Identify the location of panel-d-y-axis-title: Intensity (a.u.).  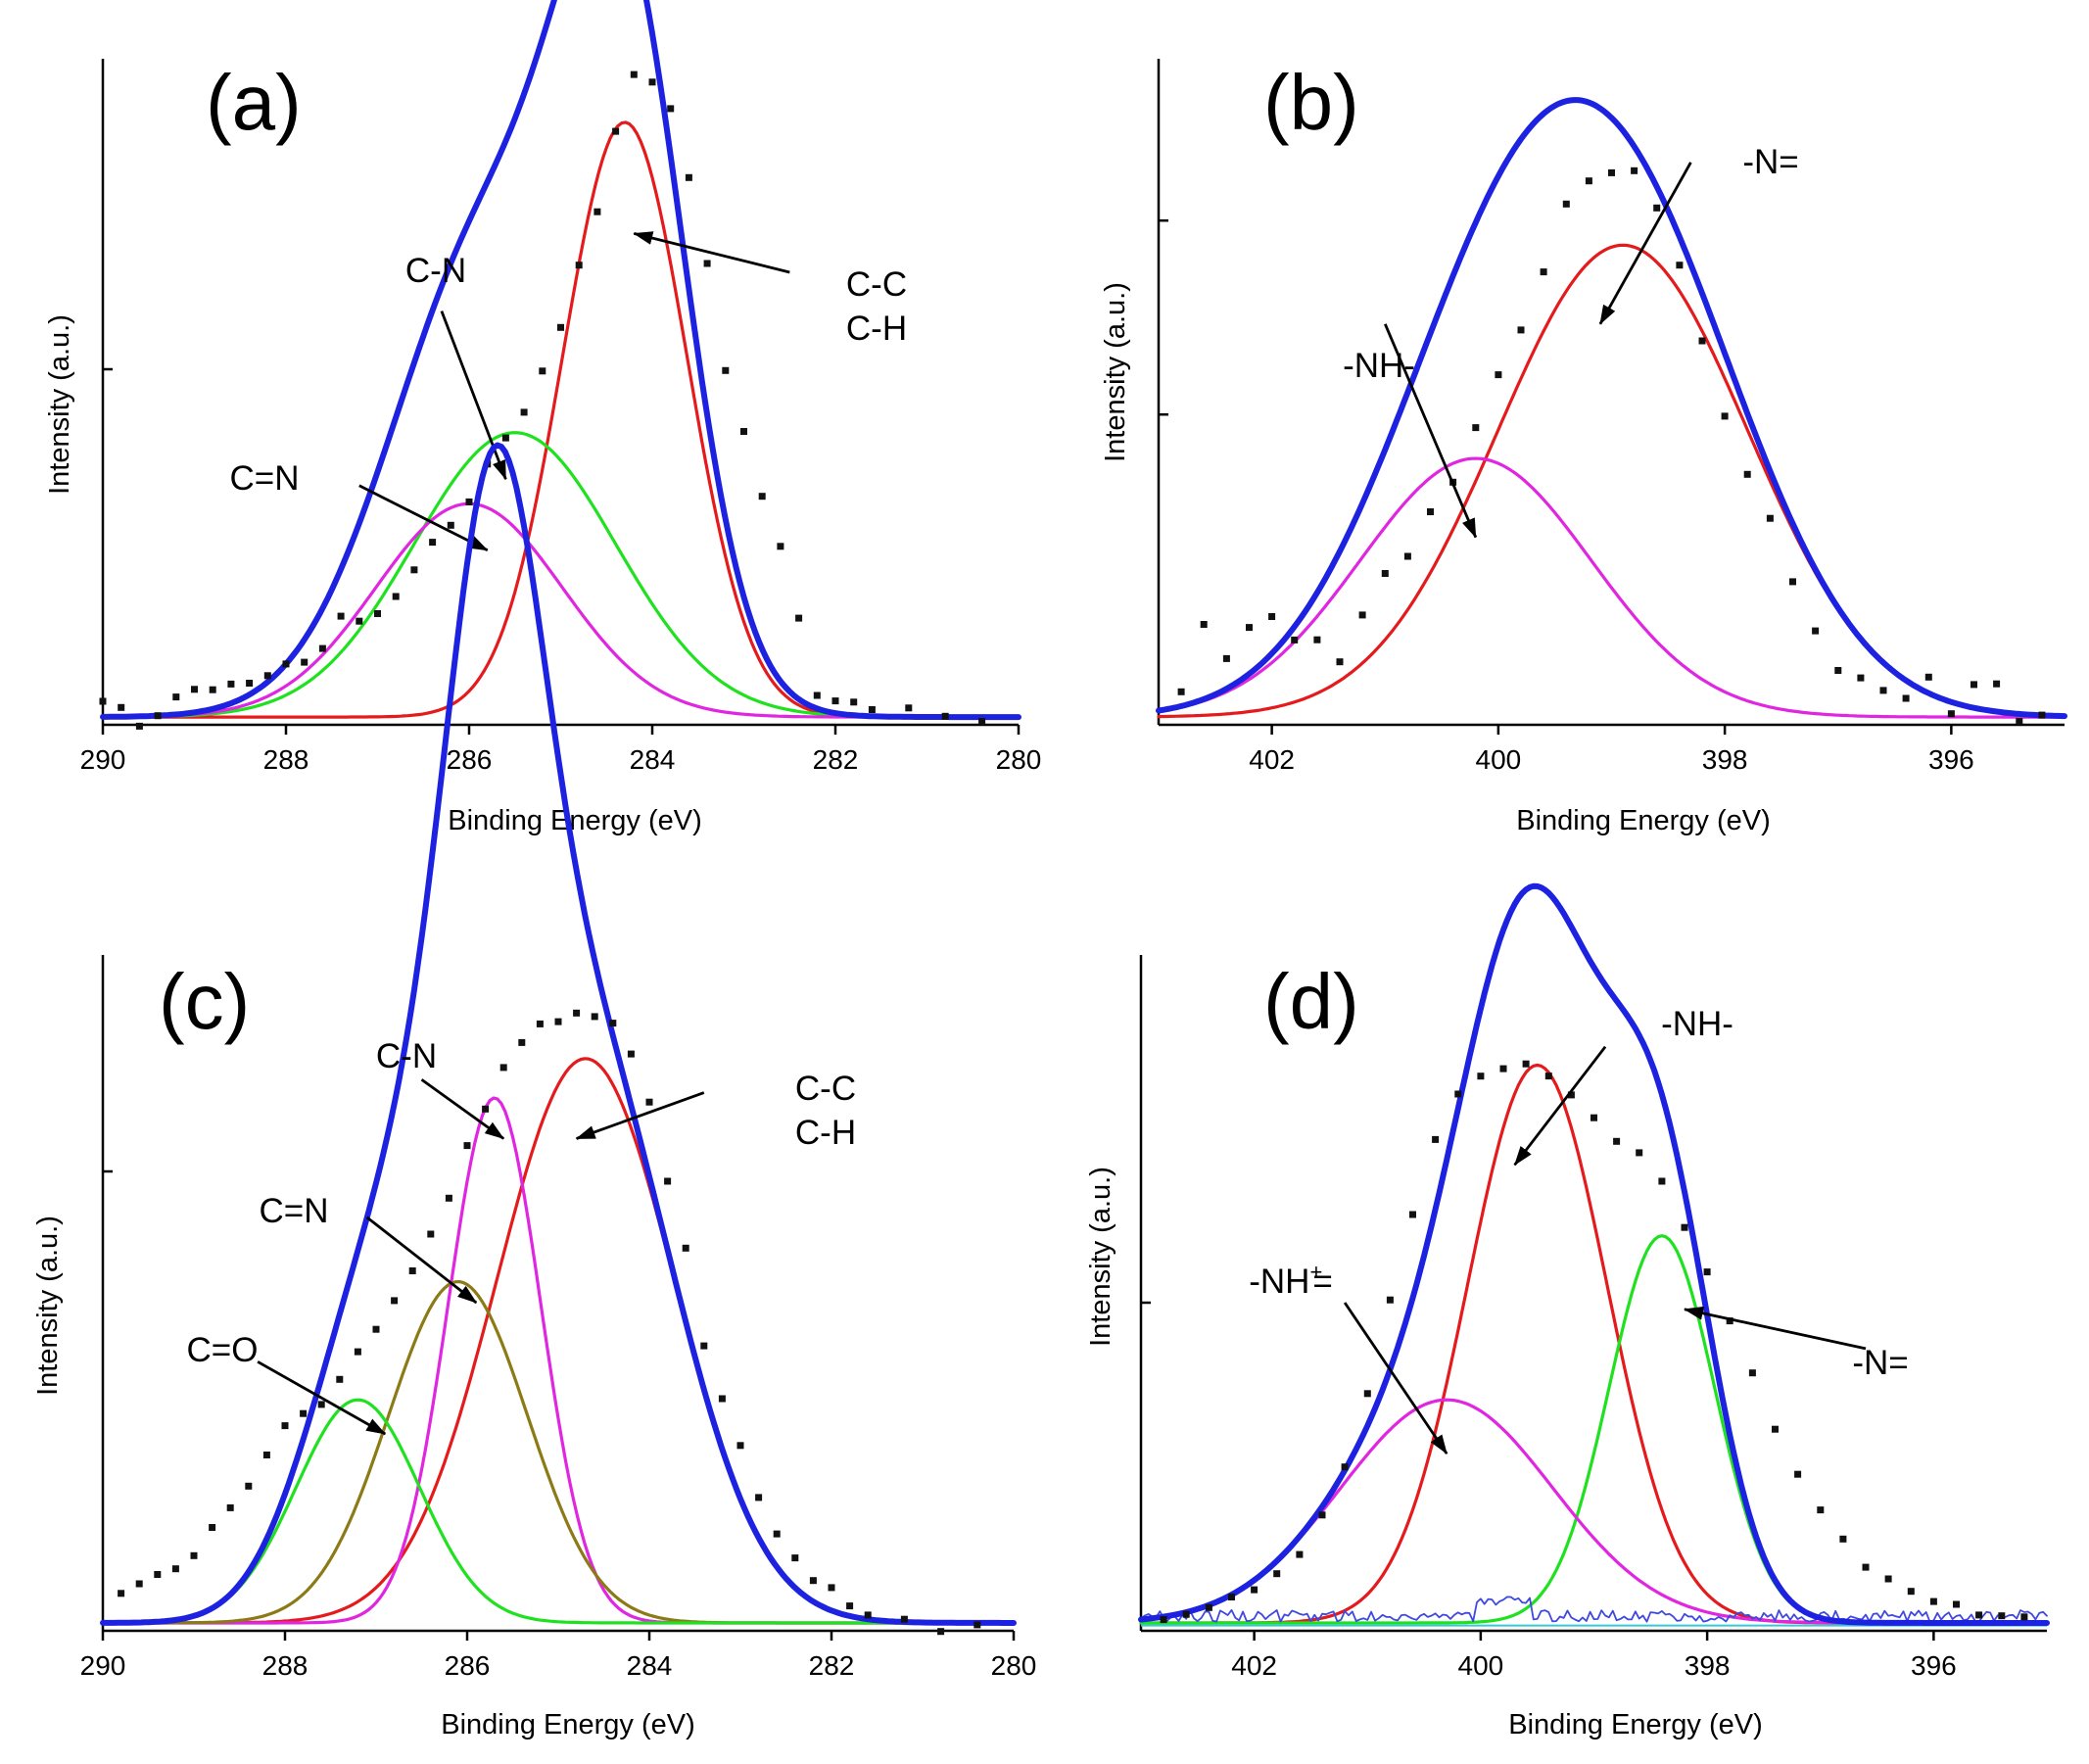
(1101, 1257).